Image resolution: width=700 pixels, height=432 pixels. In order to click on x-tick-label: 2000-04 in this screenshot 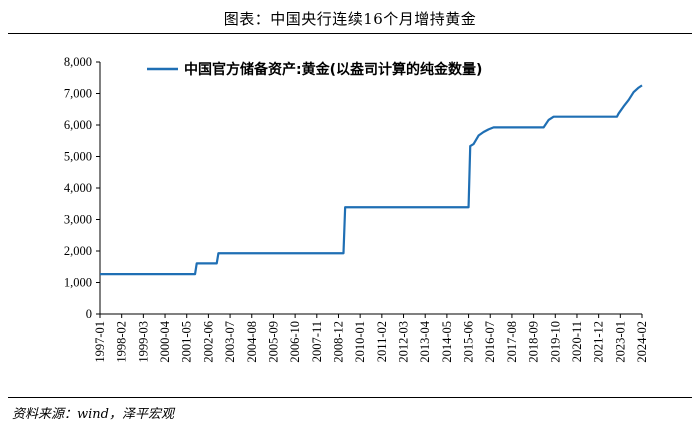, I will do `click(165, 341)`.